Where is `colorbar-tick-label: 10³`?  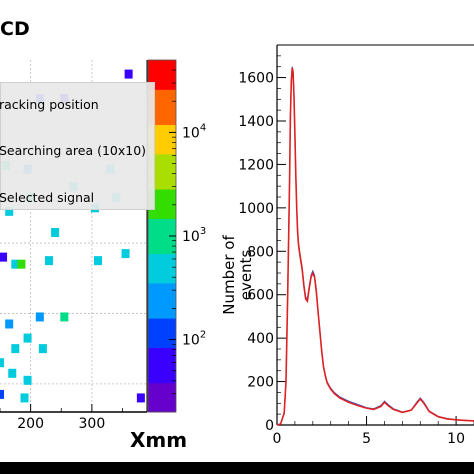 colorbar-tick-label: 10³ is located at coordinates (194, 235).